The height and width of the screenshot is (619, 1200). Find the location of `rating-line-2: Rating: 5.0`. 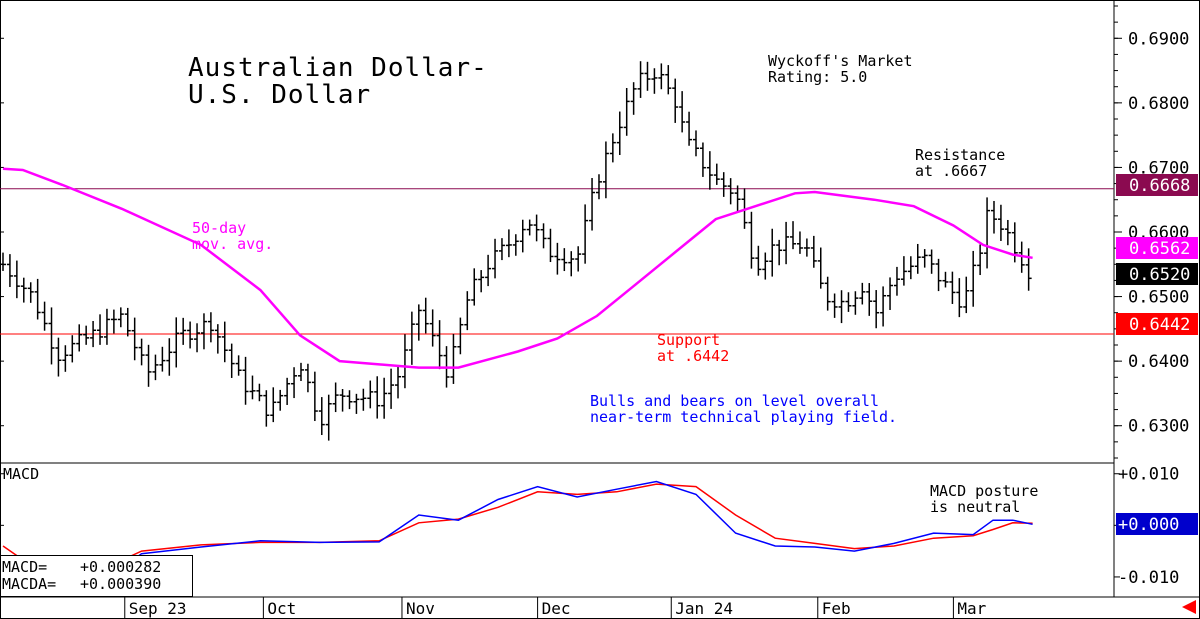

rating-line-2: Rating: 5.0 is located at coordinates (817, 77).